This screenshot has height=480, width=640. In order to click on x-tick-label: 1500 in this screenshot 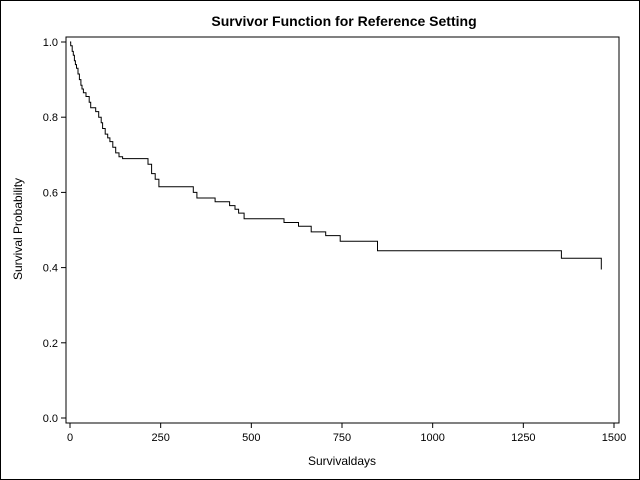, I will do `click(614, 438)`.